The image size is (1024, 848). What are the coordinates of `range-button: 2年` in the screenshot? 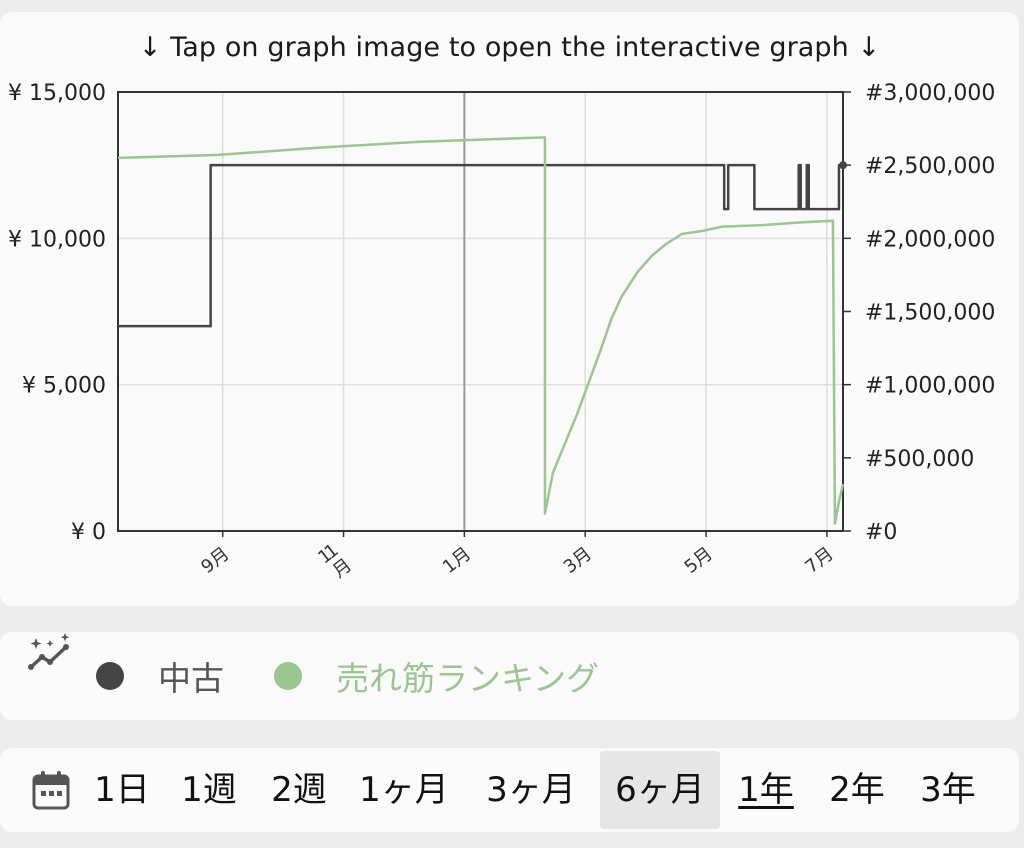 It's located at (857, 790).